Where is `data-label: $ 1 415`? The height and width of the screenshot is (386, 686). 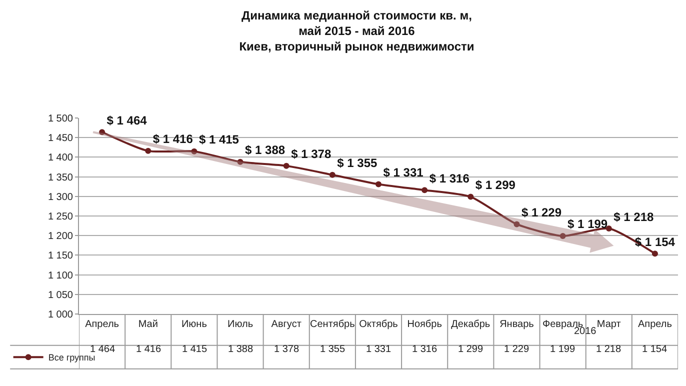
data-label: $ 1 415 is located at coordinates (219, 139).